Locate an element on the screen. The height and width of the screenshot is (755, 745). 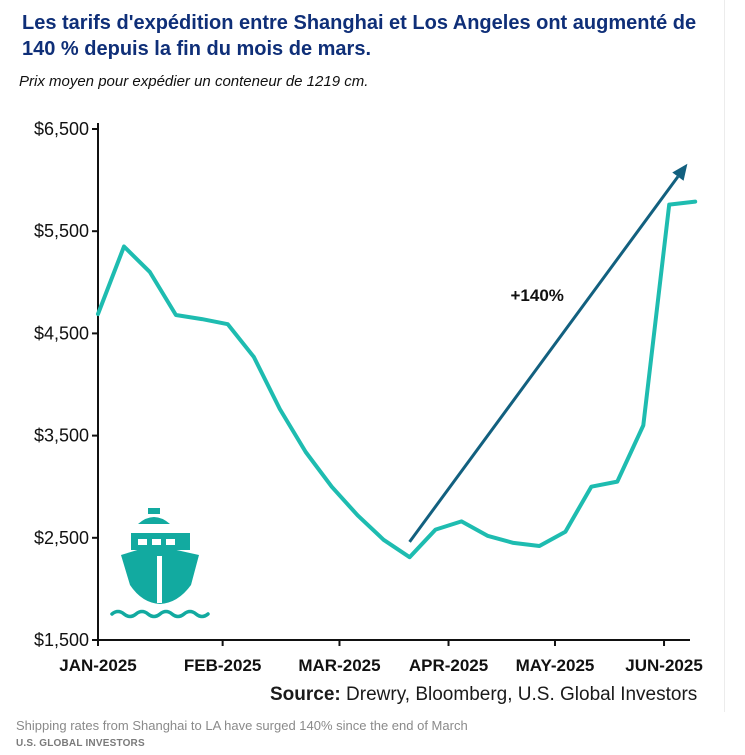
brand-name: U.S. GLOBAL INVESTORS is located at coordinates (80, 743).